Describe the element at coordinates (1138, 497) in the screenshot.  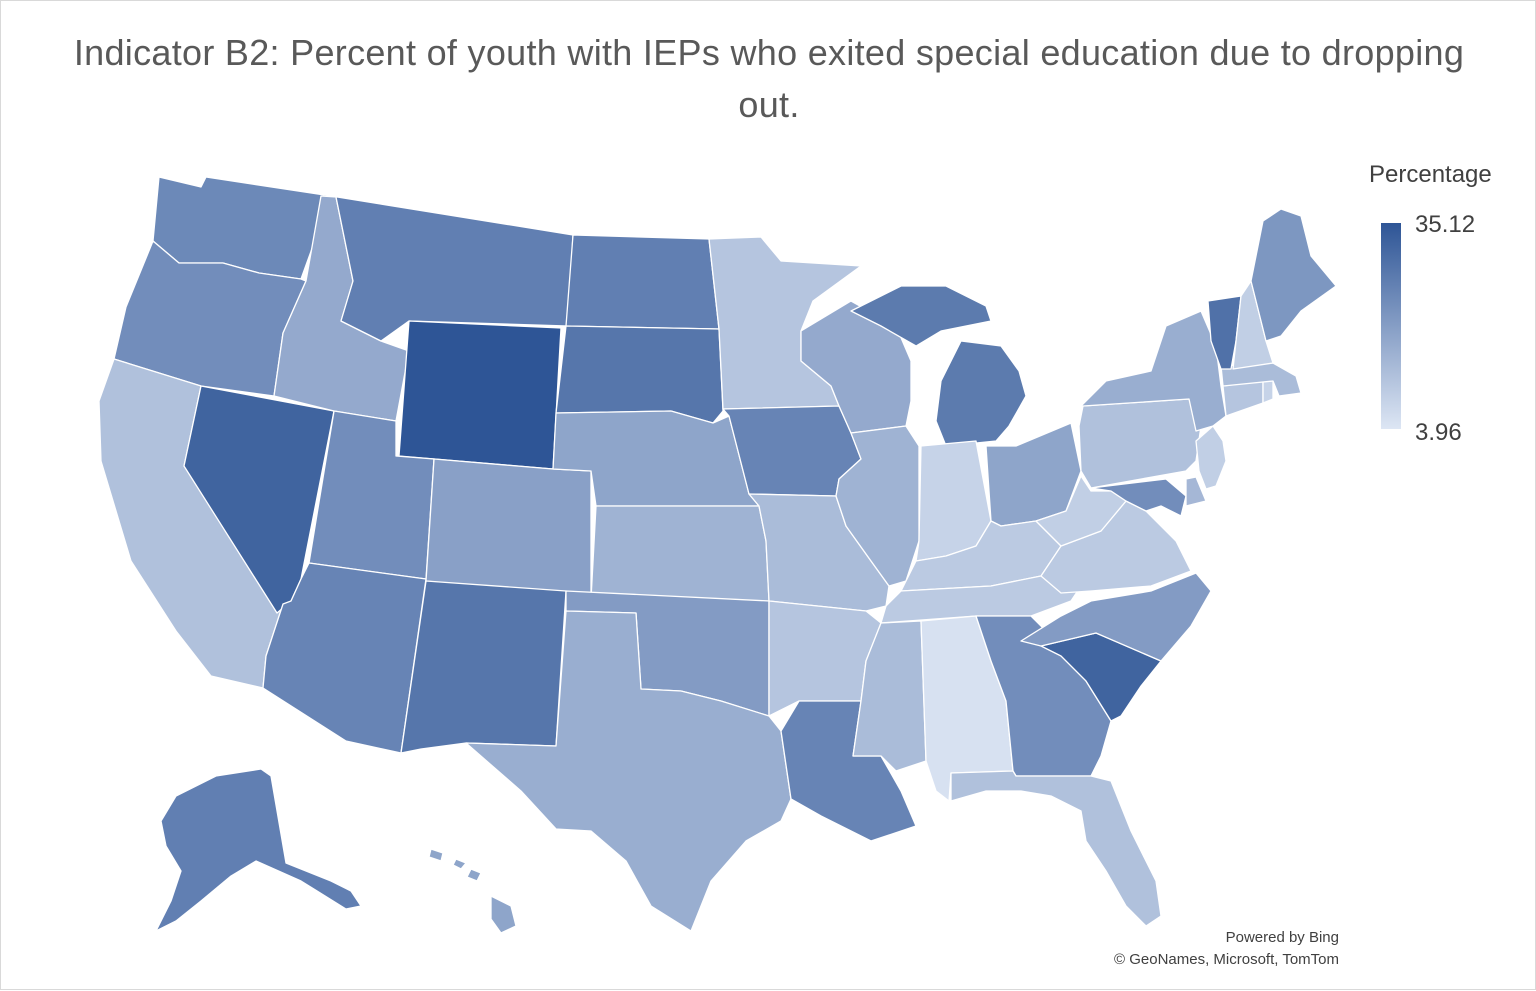
I see `state-md: Maryland: 23` at that location.